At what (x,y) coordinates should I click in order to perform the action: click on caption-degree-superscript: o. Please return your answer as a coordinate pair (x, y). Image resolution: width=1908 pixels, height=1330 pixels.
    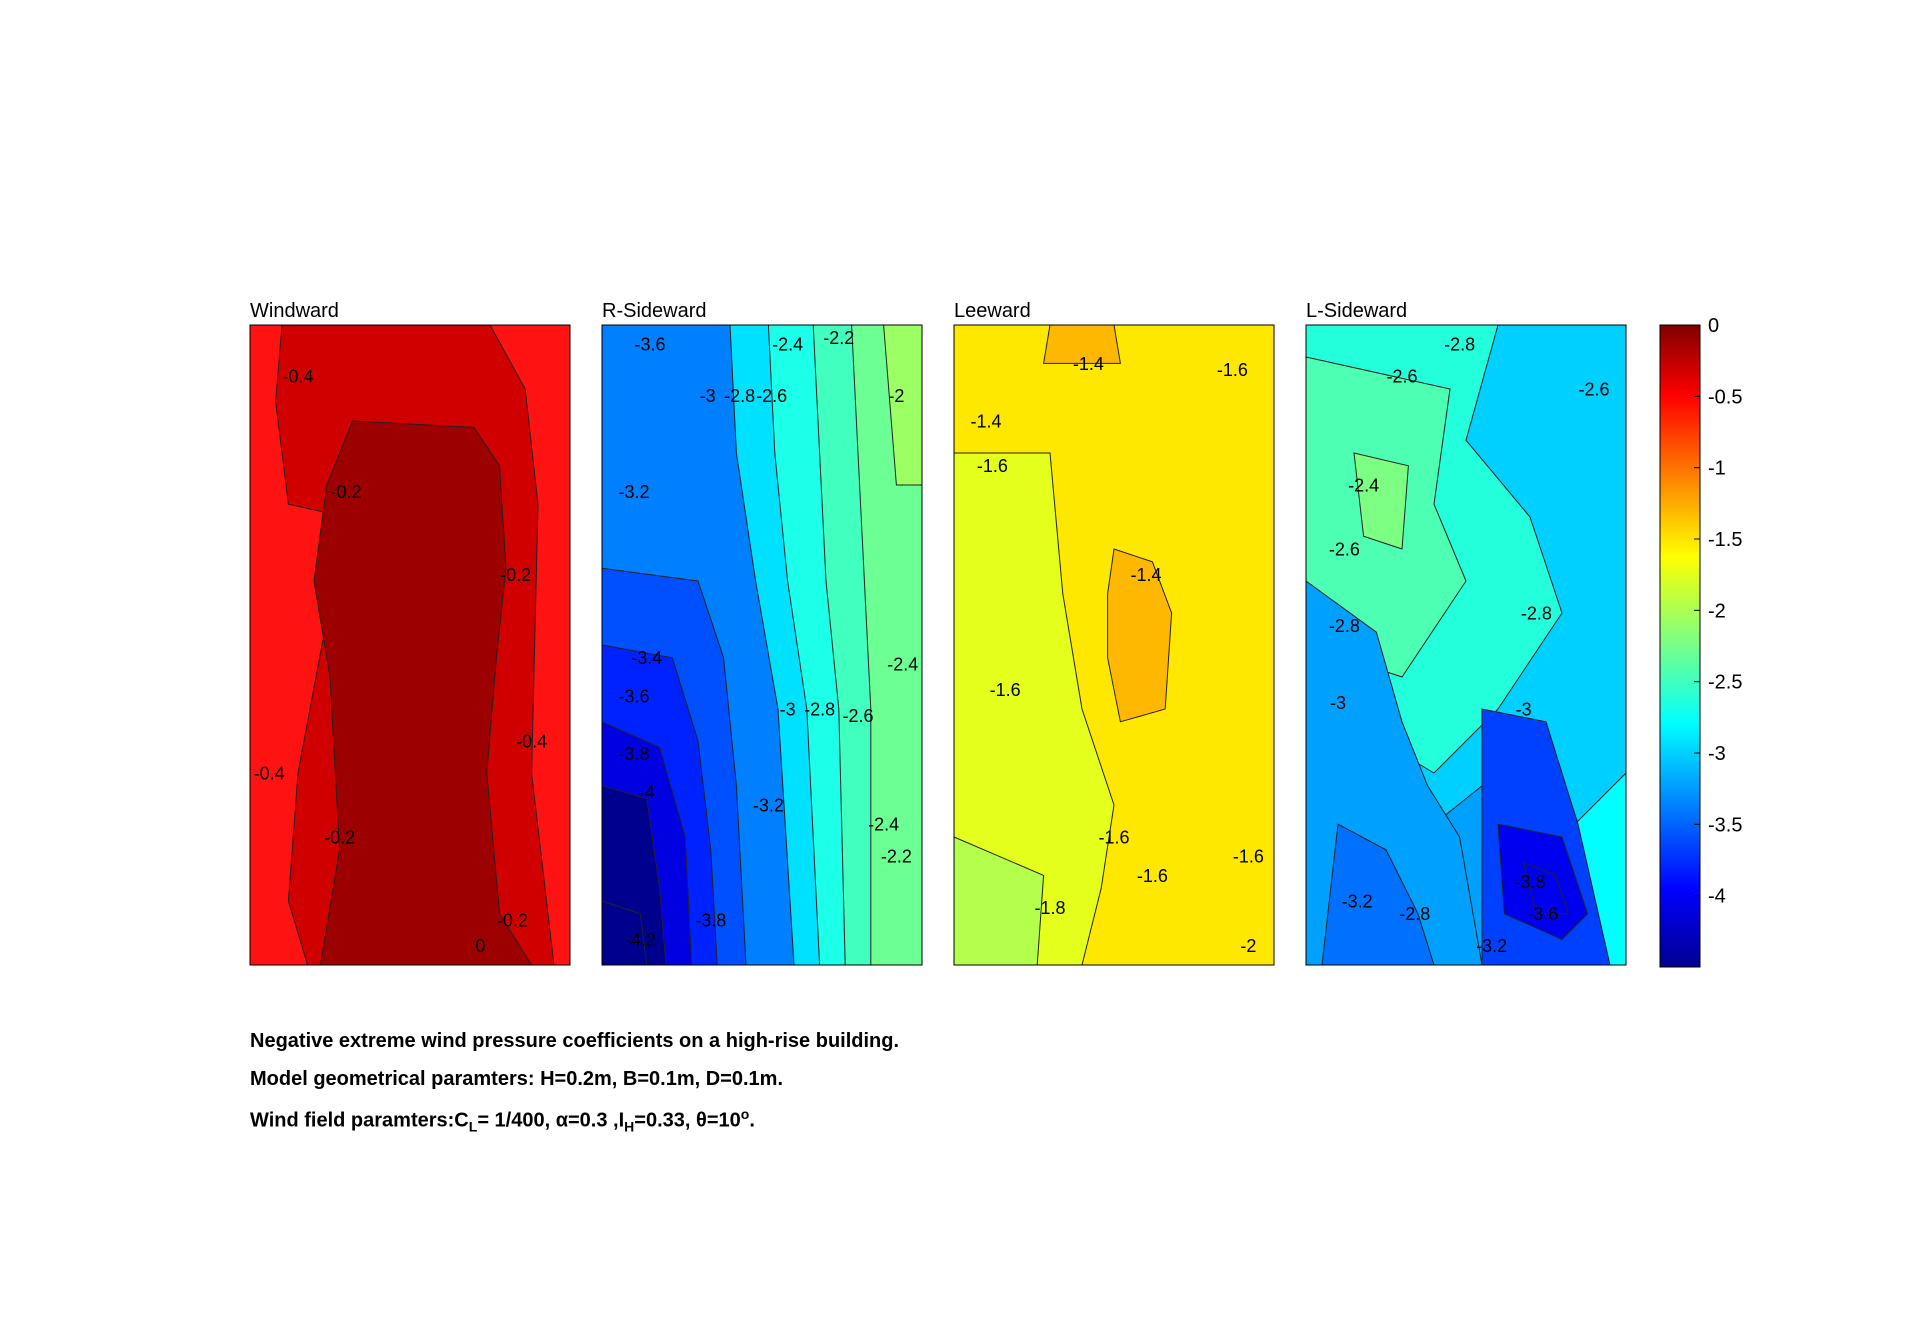
    Looking at the image, I should click on (745, 1114).